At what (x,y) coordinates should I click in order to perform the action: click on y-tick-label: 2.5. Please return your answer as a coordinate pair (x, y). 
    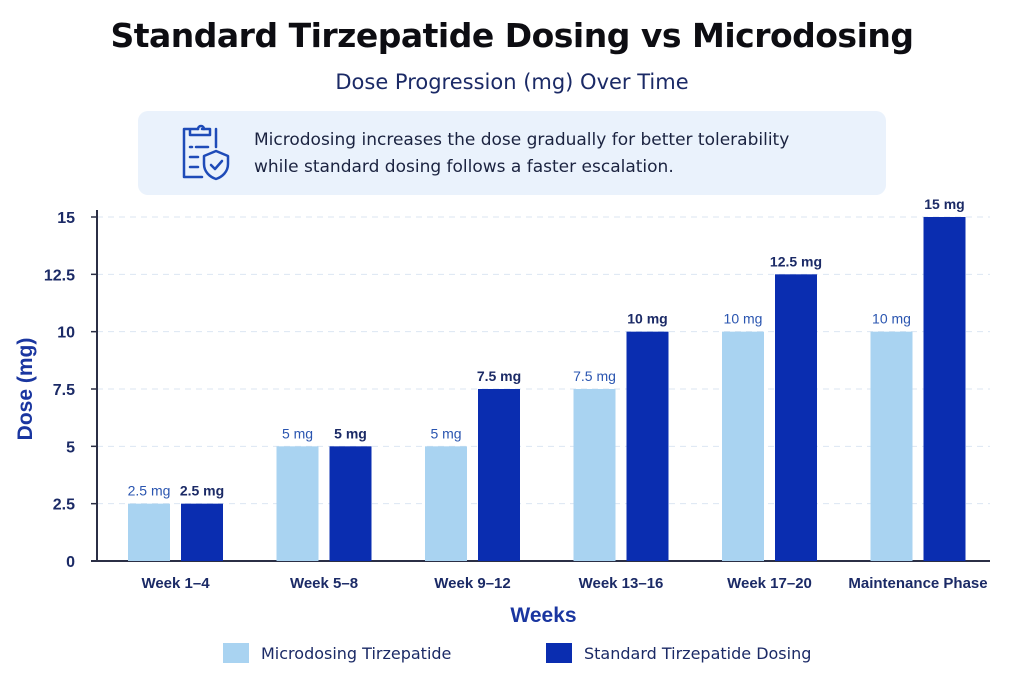
    Looking at the image, I should click on (64, 505).